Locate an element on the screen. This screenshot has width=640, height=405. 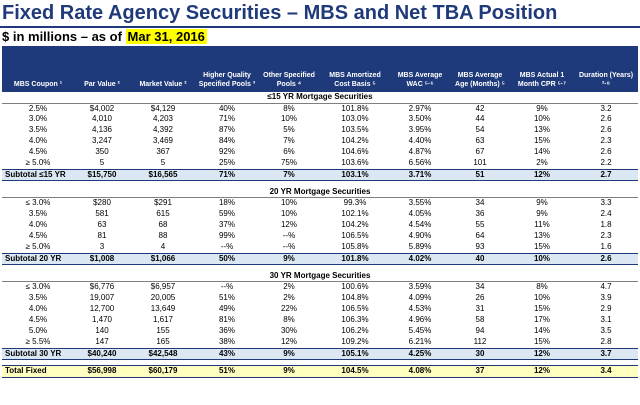
table-cell: 59% is located at coordinates (226, 214).